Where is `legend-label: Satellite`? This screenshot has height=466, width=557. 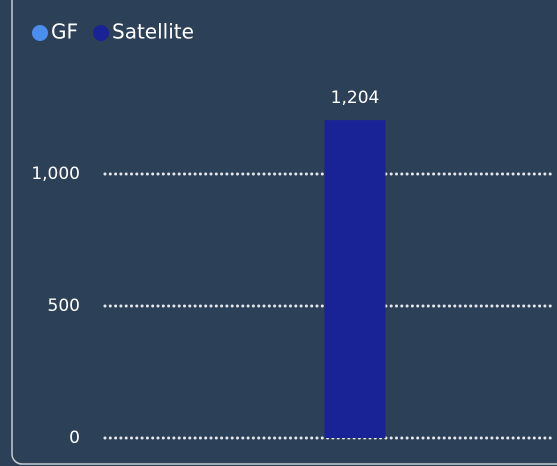 legend-label: Satellite is located at coordinates (153, 32).